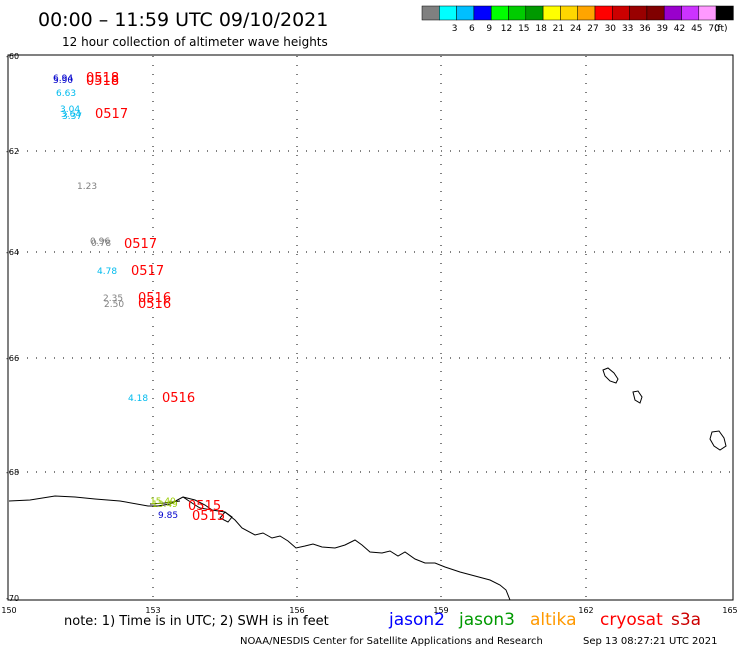 The height and width of the screenshot is (650, 740). What do you see at coordinates (152, 610) in the screenshot?
I see `lon-label: 153` at bounding box center [152, 610].